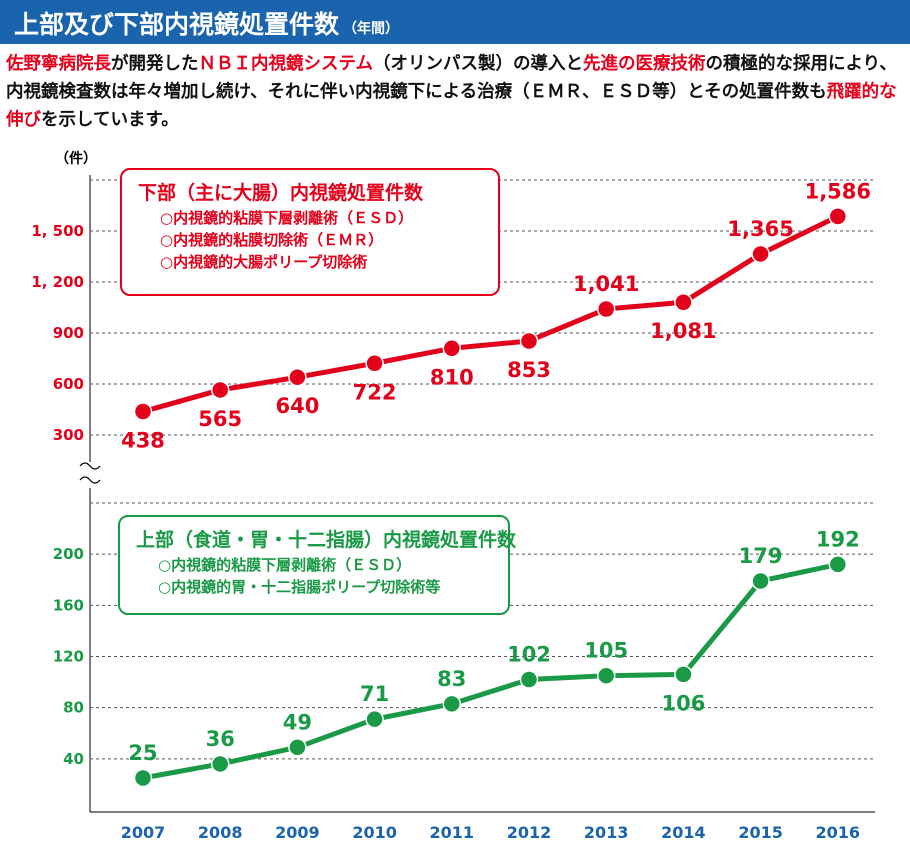  Describe the element at coordinates (68, 554) in the screenshot. I see `upper-y-tick-label: 200` at that location.